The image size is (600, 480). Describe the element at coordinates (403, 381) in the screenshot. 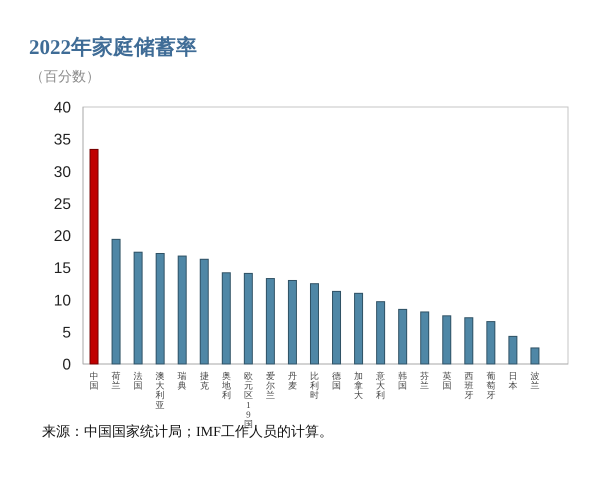

I see `x-tick-label: 韩国` at that location.